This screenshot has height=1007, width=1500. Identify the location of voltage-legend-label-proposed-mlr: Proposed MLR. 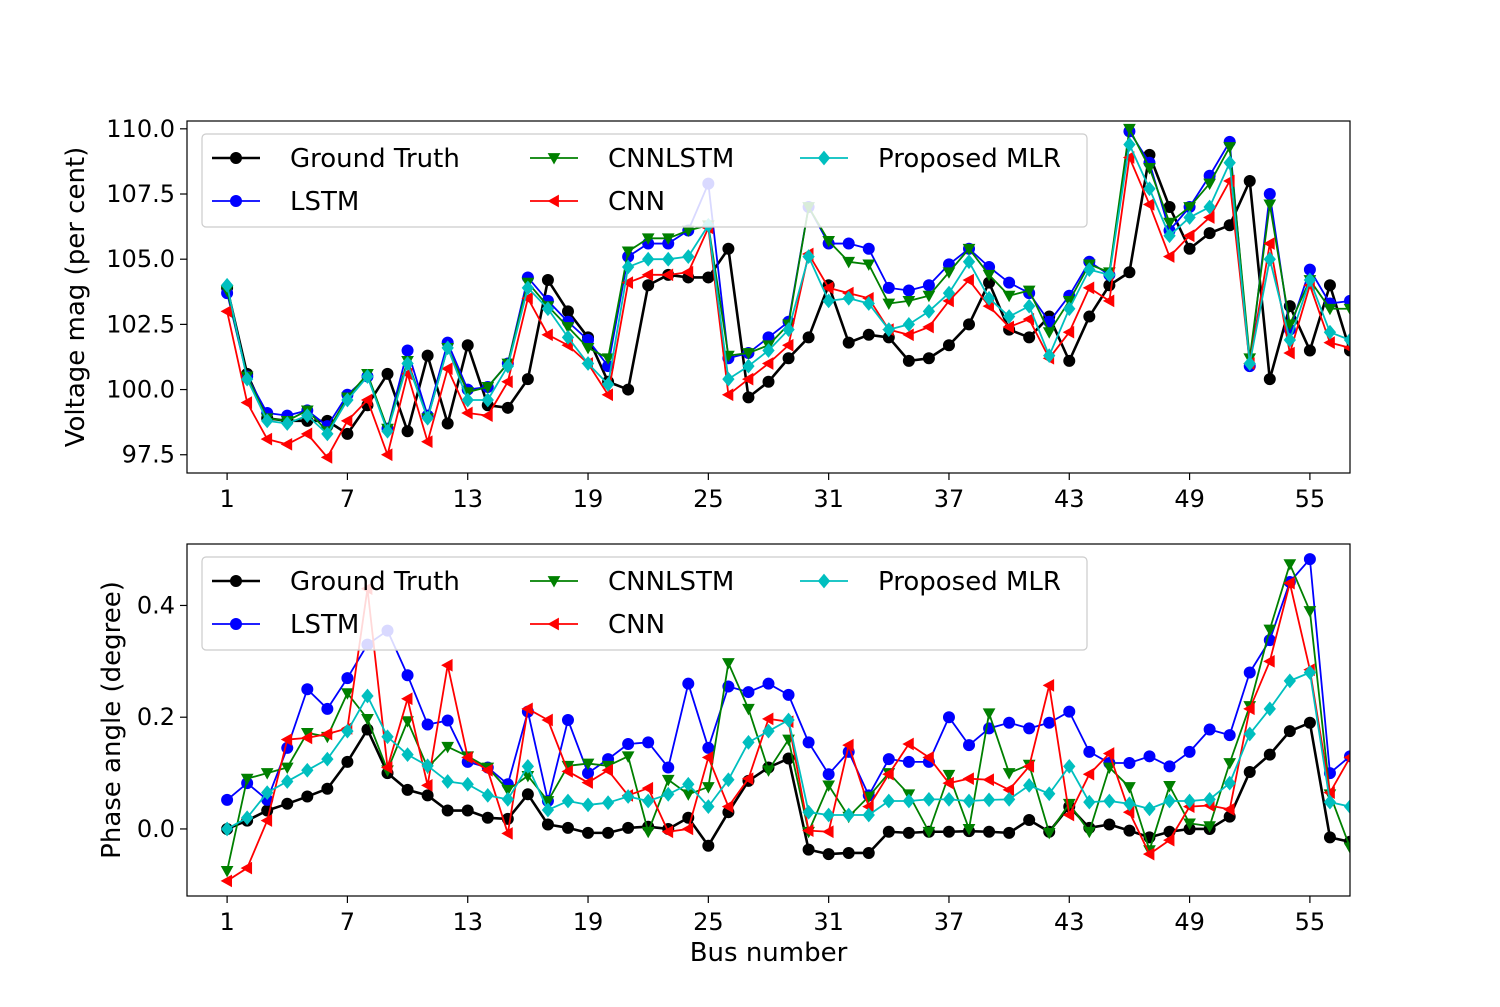
(969, 159).